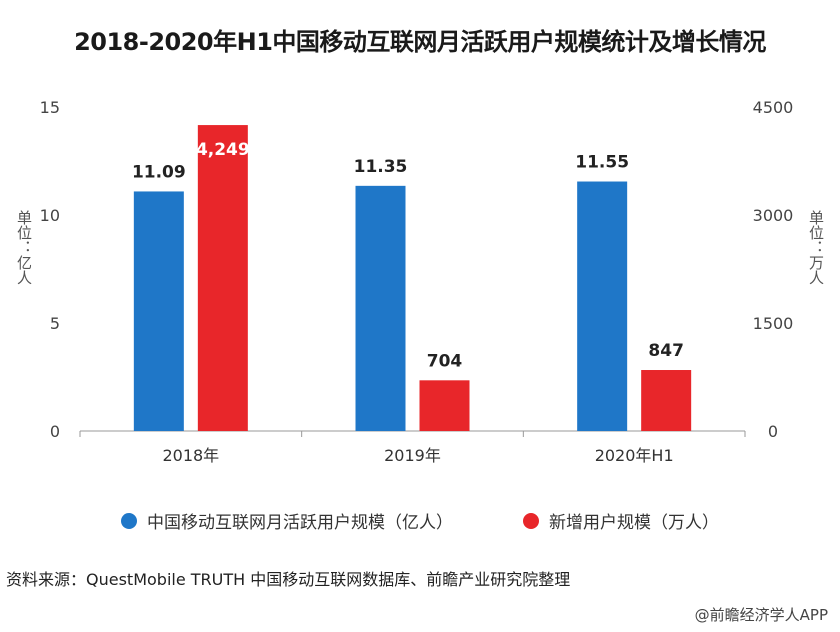 The height and width of the screenshot is (632, 840). Describe the element at coordinates (55, 323) in the screenshot. I see `left-tick-label: 5` at that location.